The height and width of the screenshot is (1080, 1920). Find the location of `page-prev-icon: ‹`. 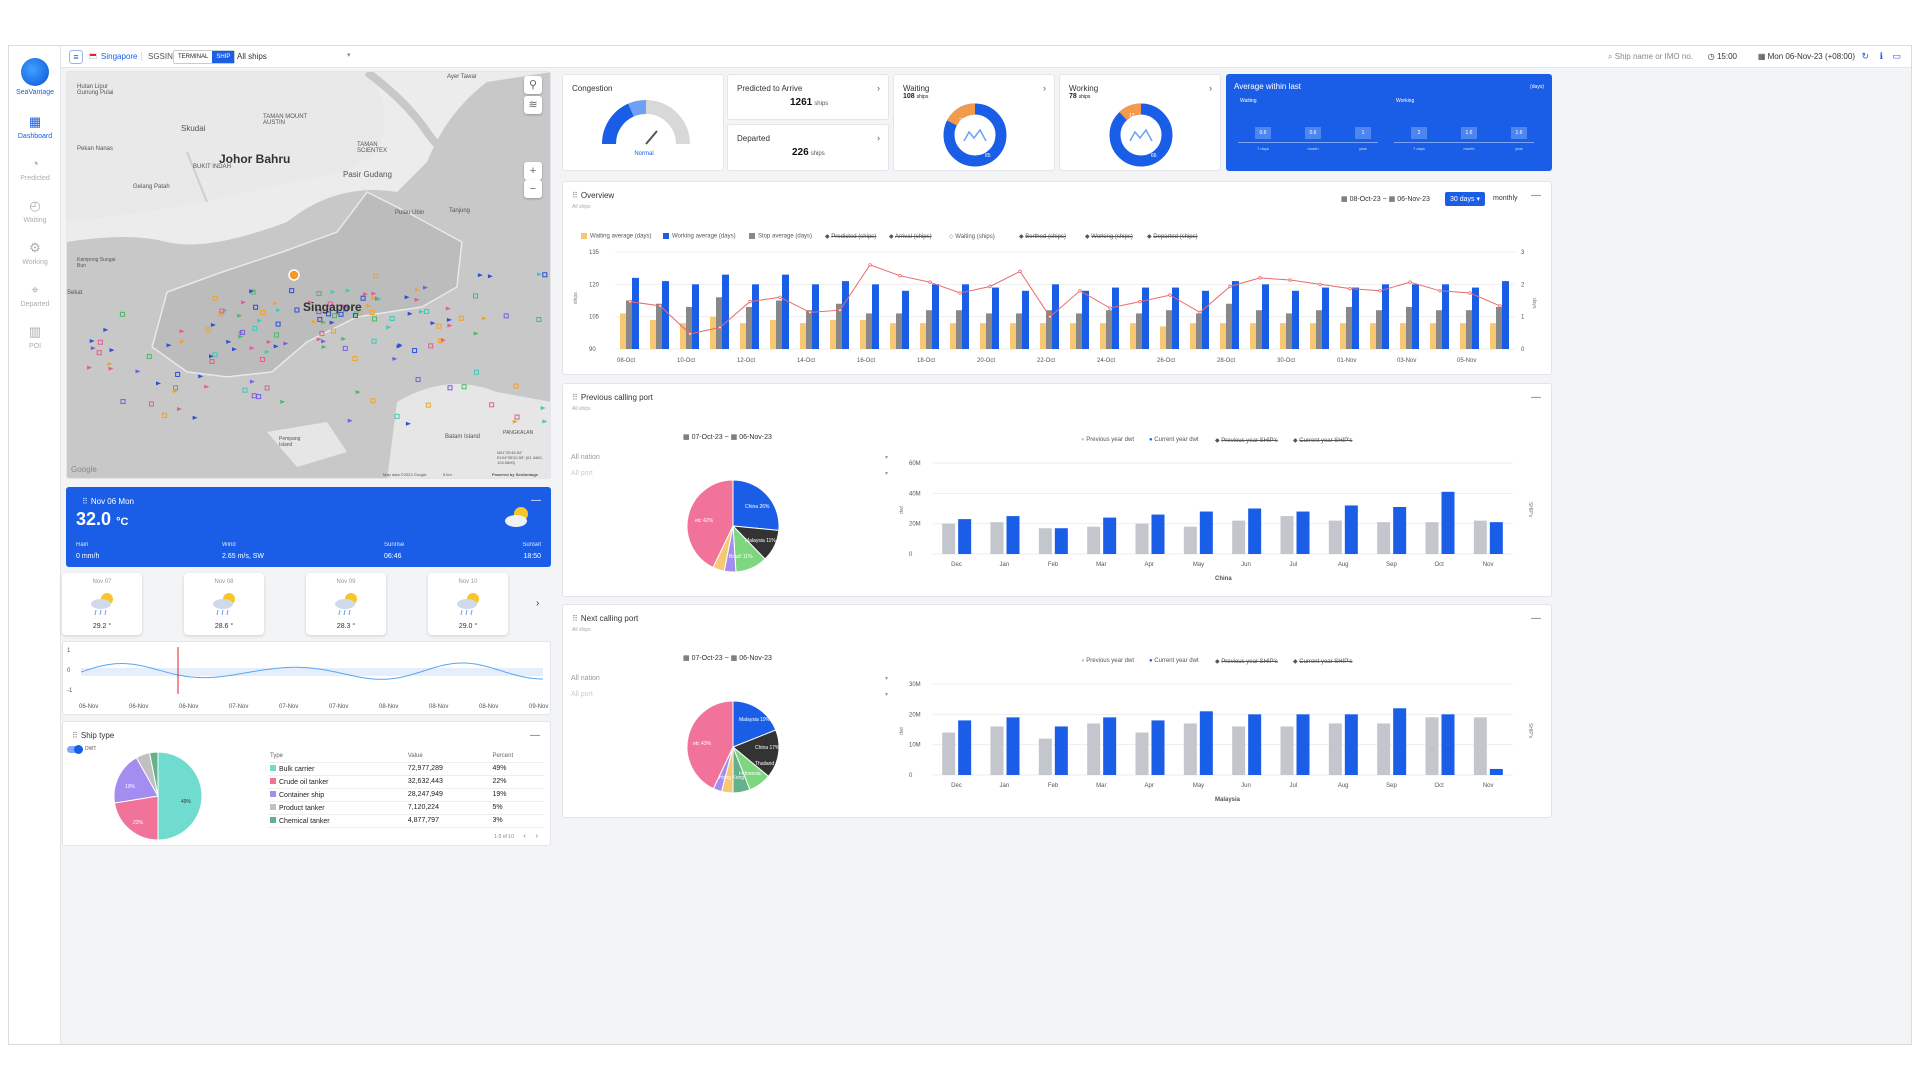

page-prev-icon: ‹ is located at coordinates (524, 835).